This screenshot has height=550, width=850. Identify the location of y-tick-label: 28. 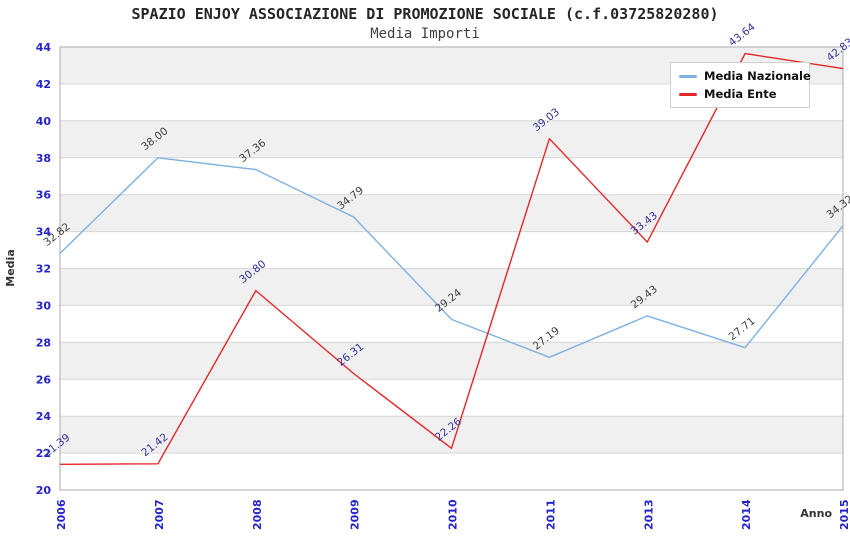
(43, 342).